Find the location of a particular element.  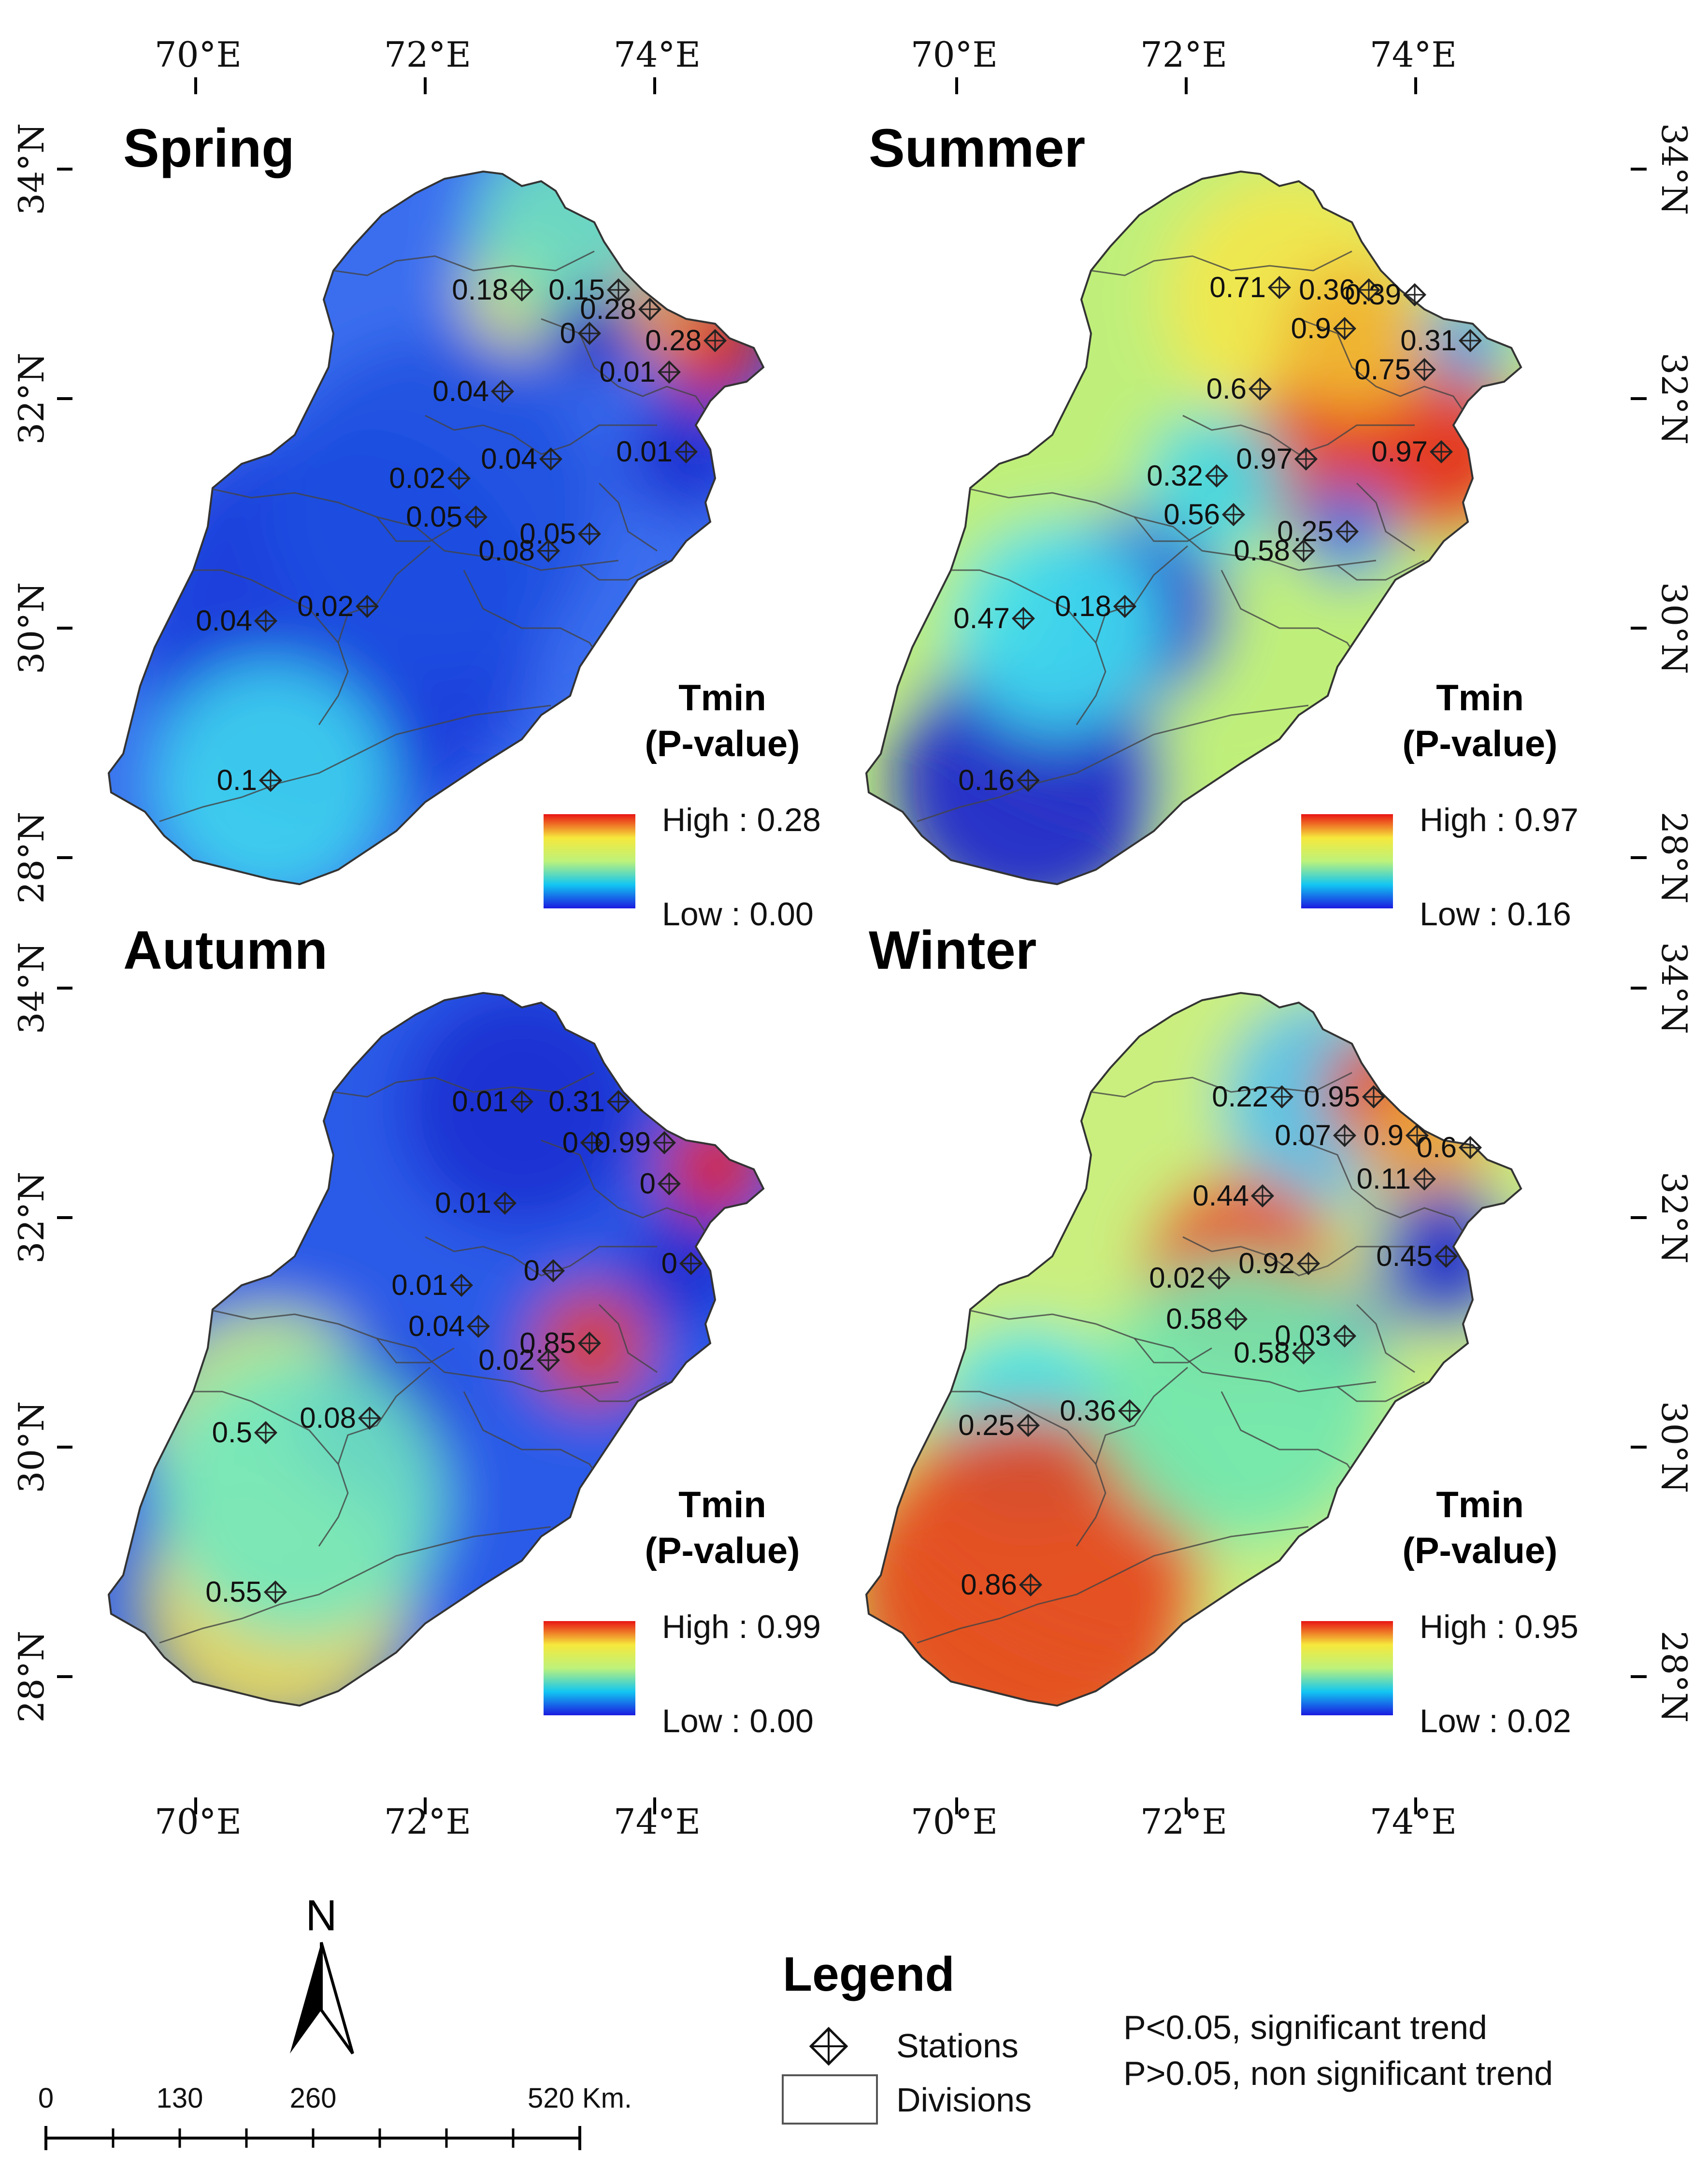

station-marker: 0.31 is located at coordinates (589, 1101).